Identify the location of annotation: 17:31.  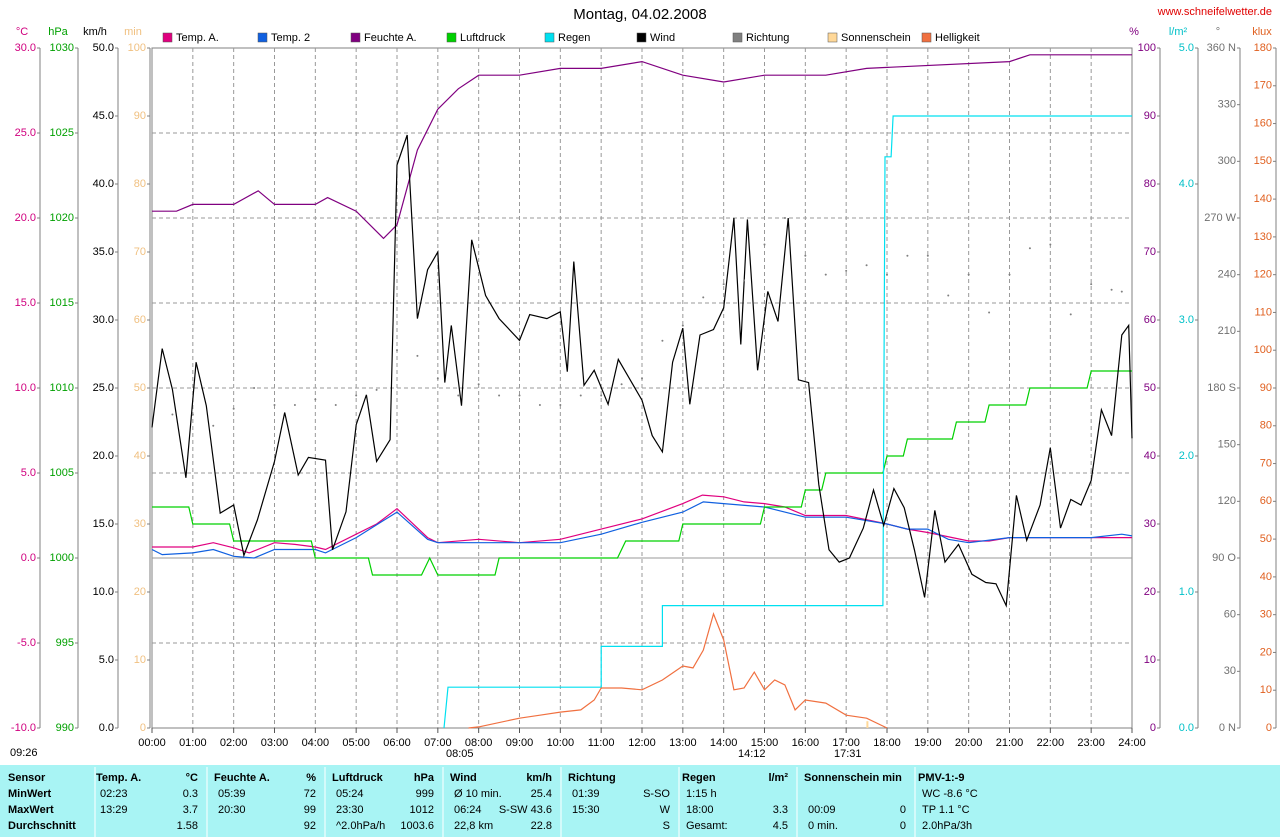
(848, 754).